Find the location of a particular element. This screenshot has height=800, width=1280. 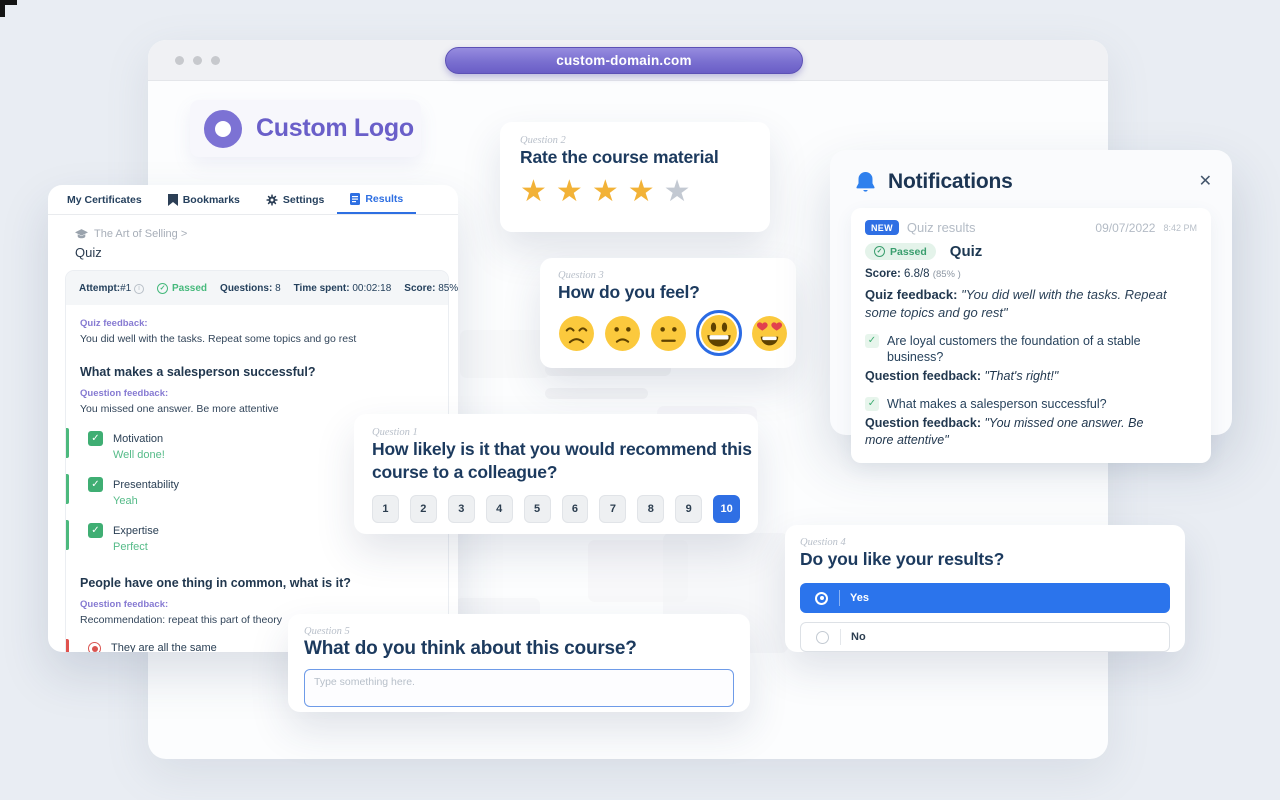

address-bar: custom-domain.com is located at coordinates (624, 60).